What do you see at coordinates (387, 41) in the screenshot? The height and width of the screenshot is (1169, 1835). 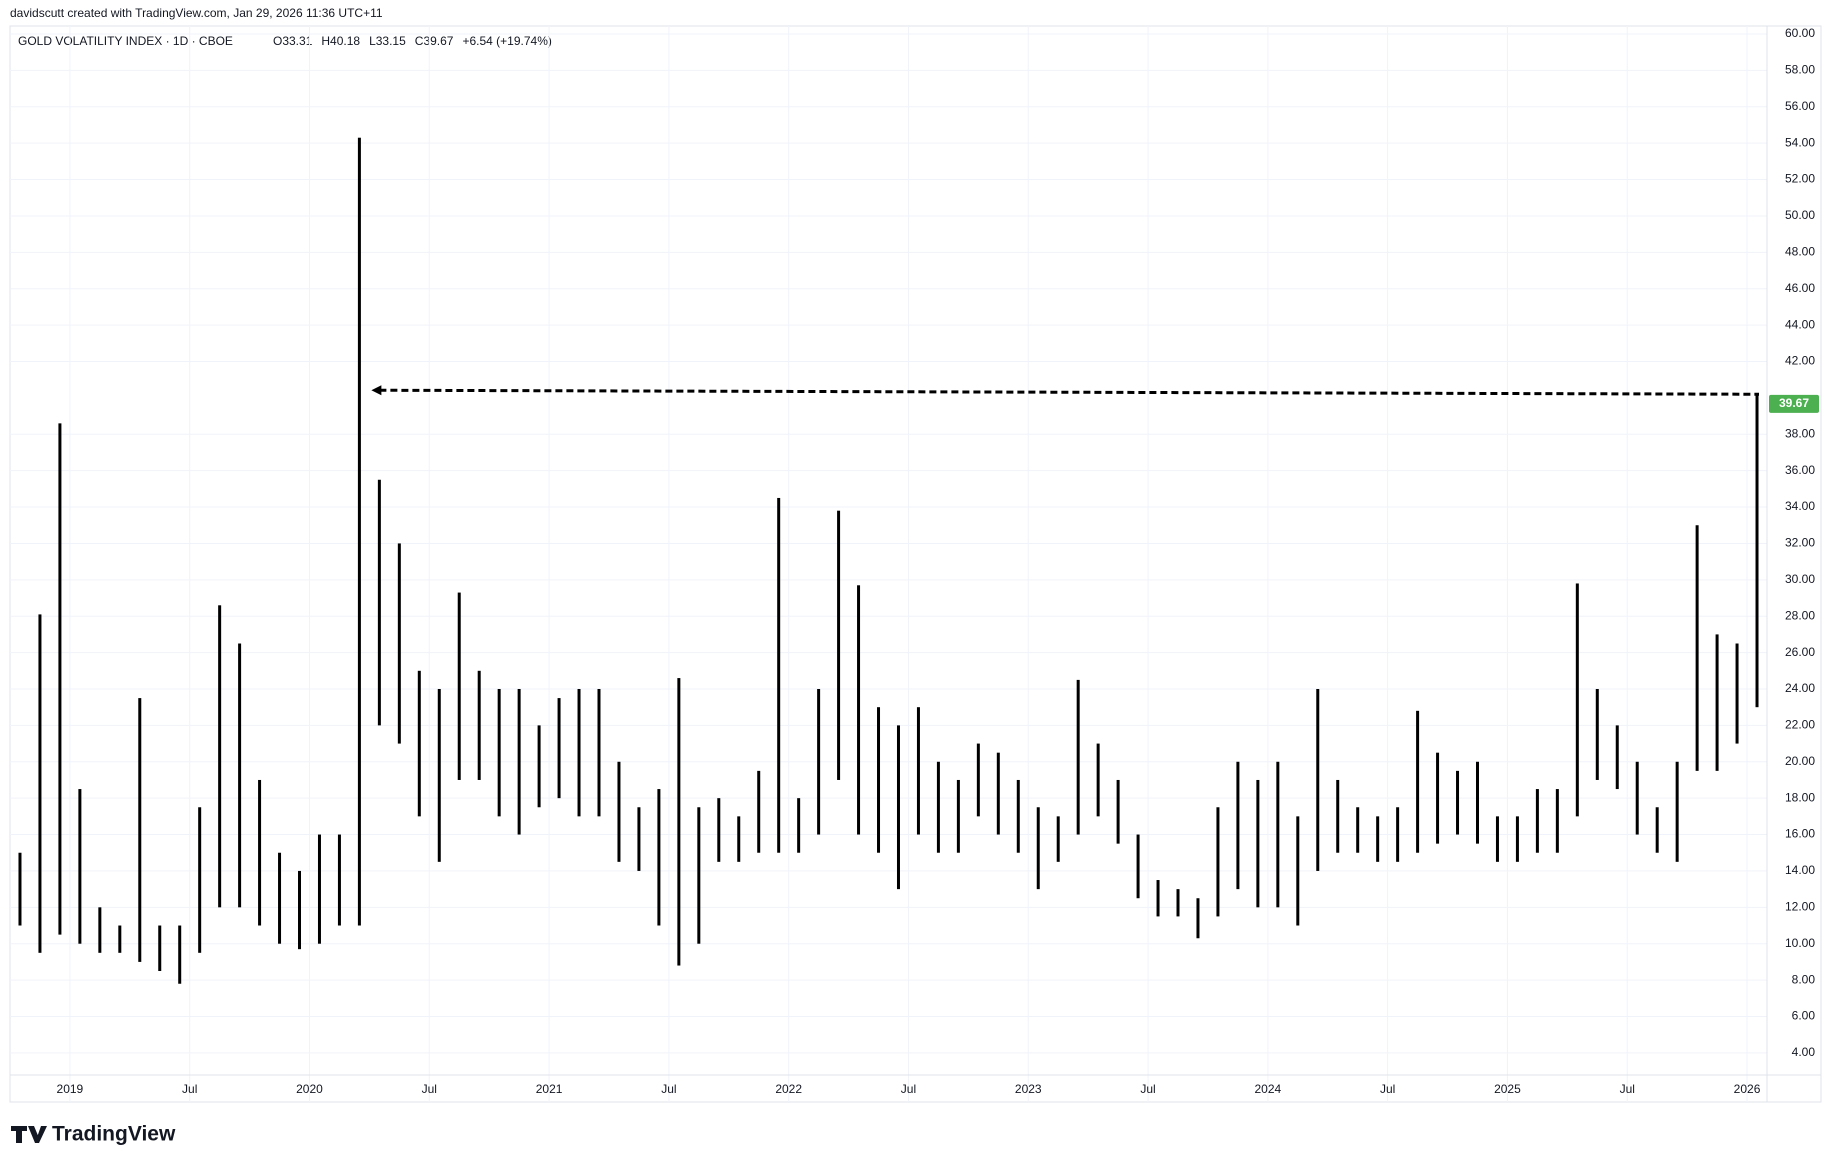 I see `ohlc-value: L33.15` at bounding box center [387, 41].